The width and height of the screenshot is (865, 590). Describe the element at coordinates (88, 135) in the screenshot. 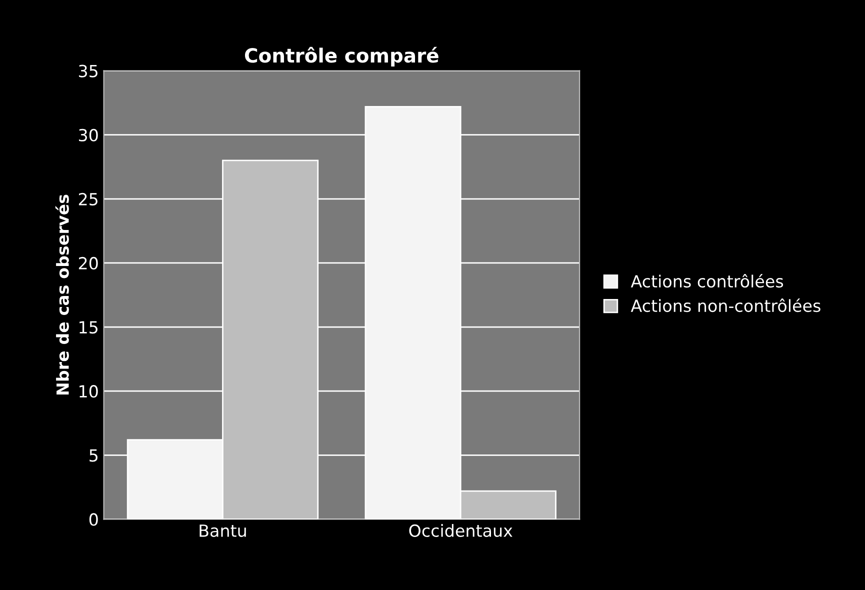

I see `y-tick-label: 30` at that location.